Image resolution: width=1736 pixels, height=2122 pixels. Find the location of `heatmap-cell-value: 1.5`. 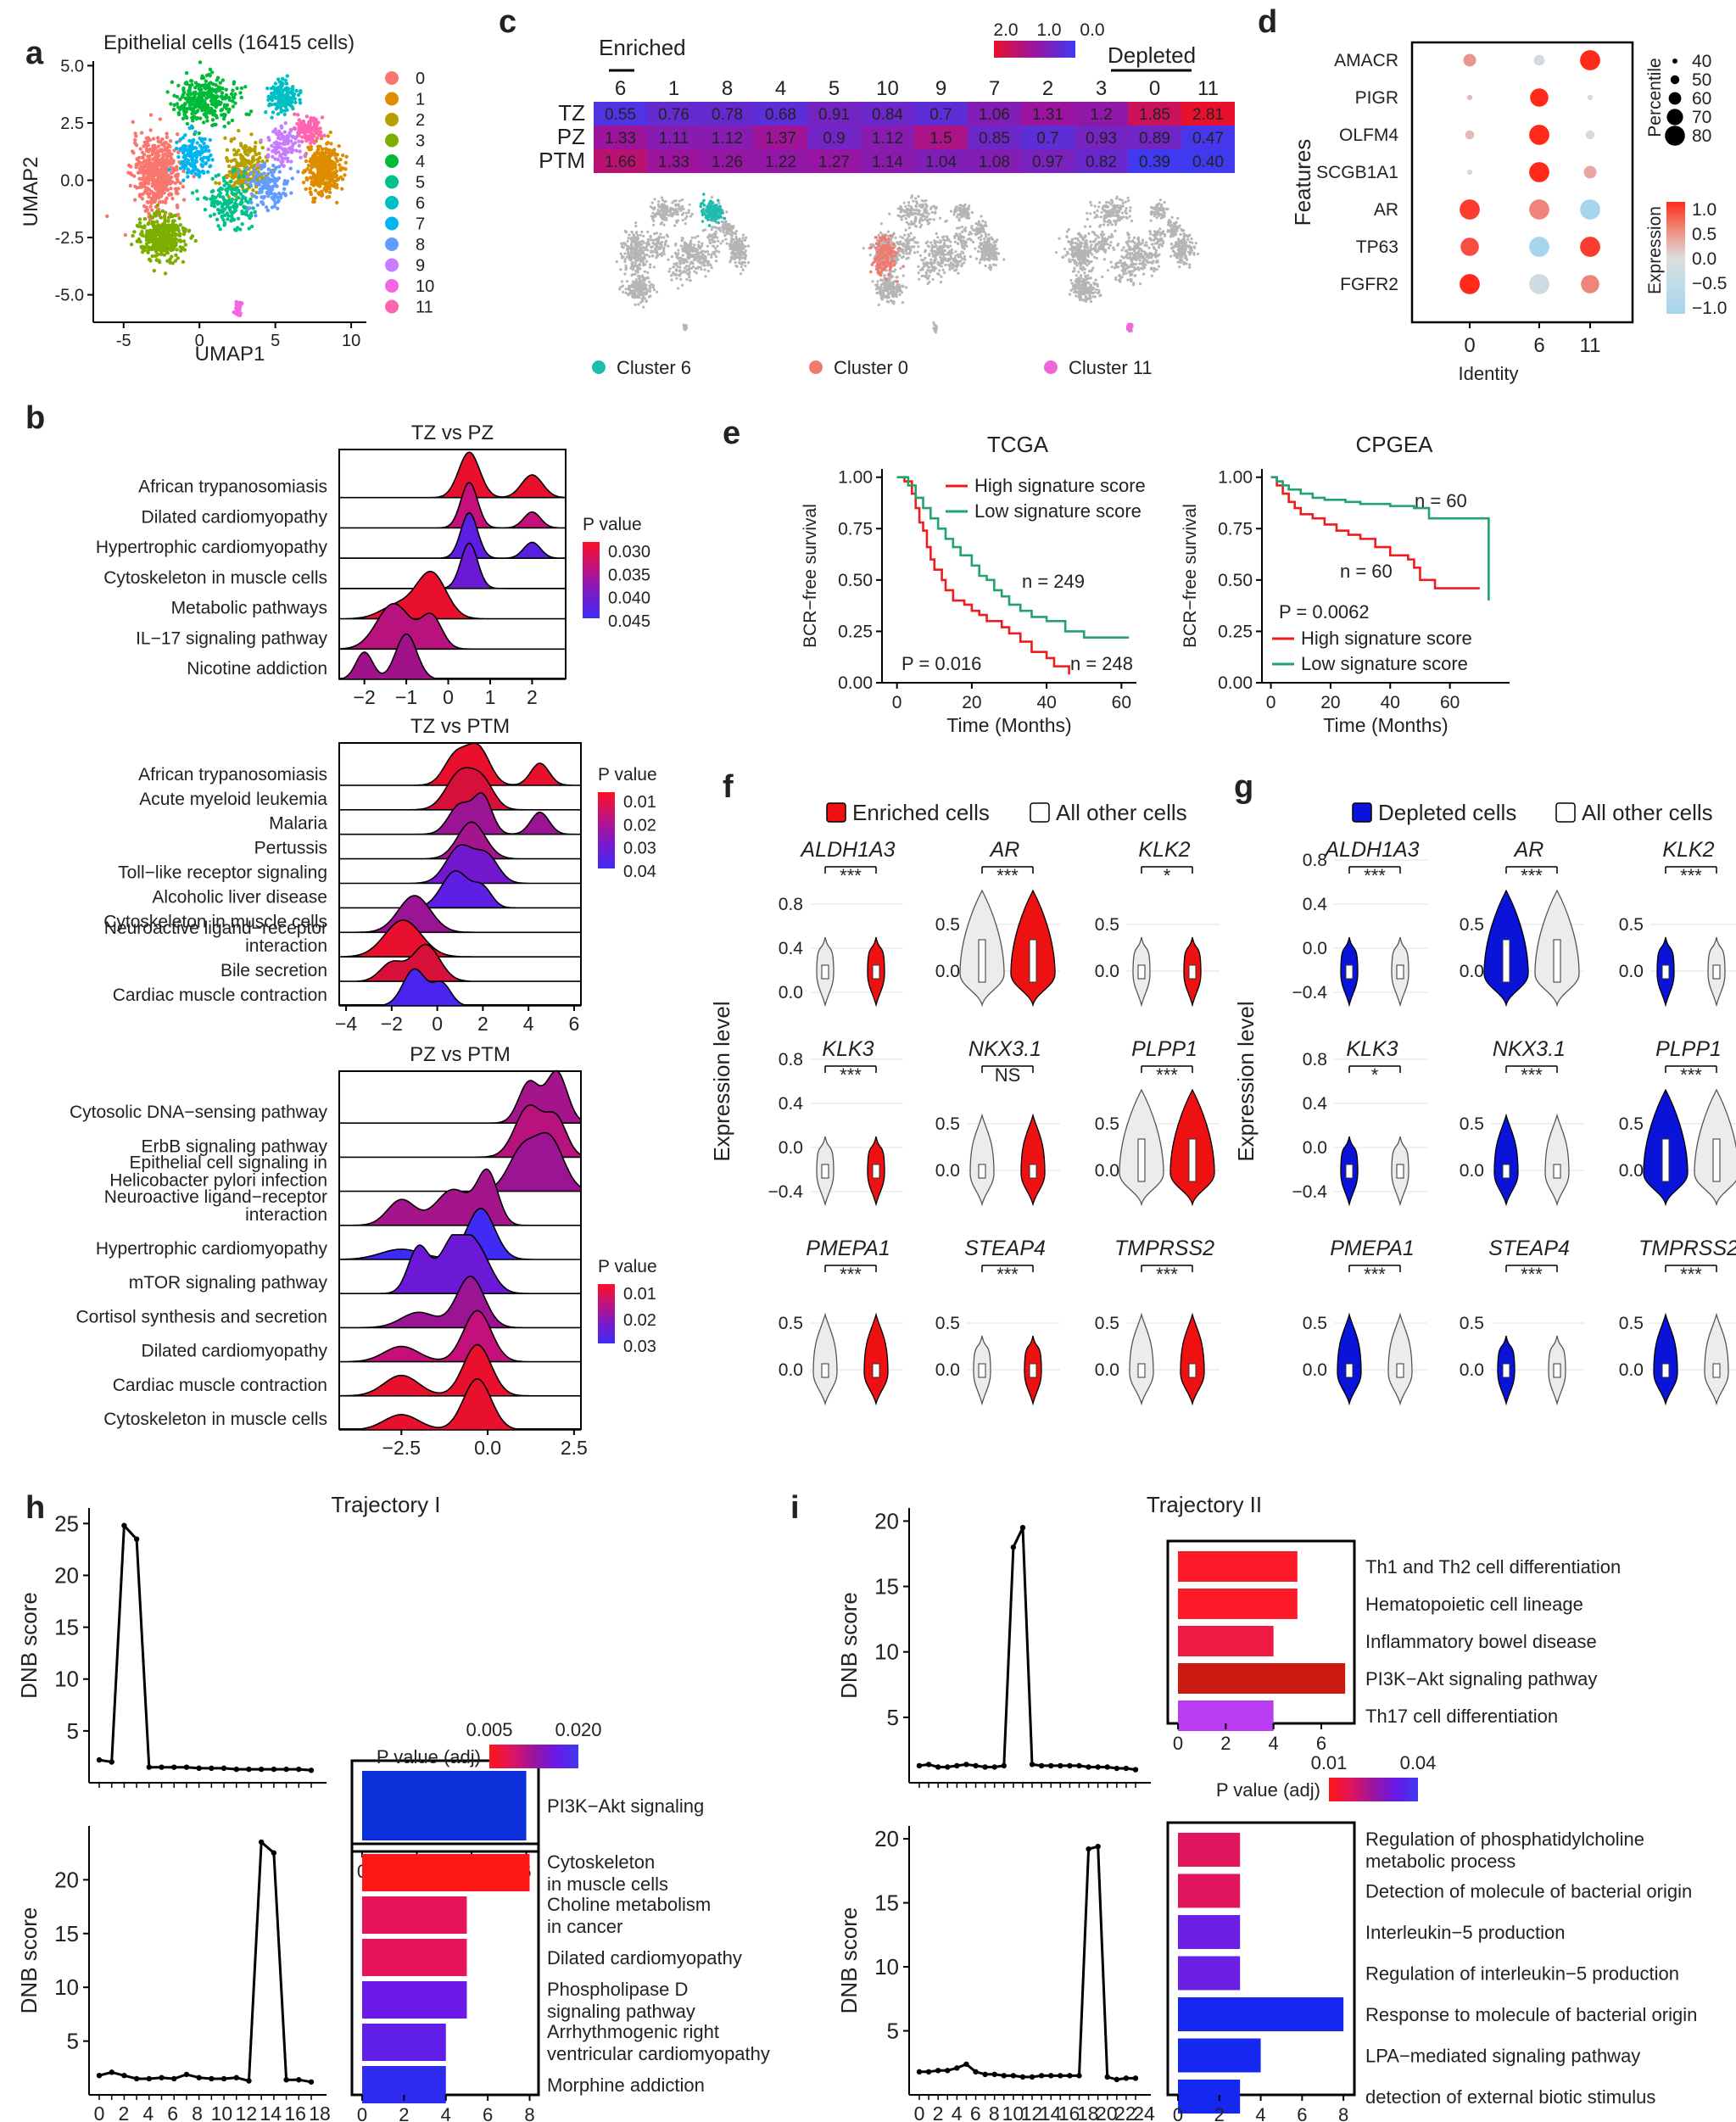

heatmap-cell-value: 1.5 is located at coordinates (940, 139).